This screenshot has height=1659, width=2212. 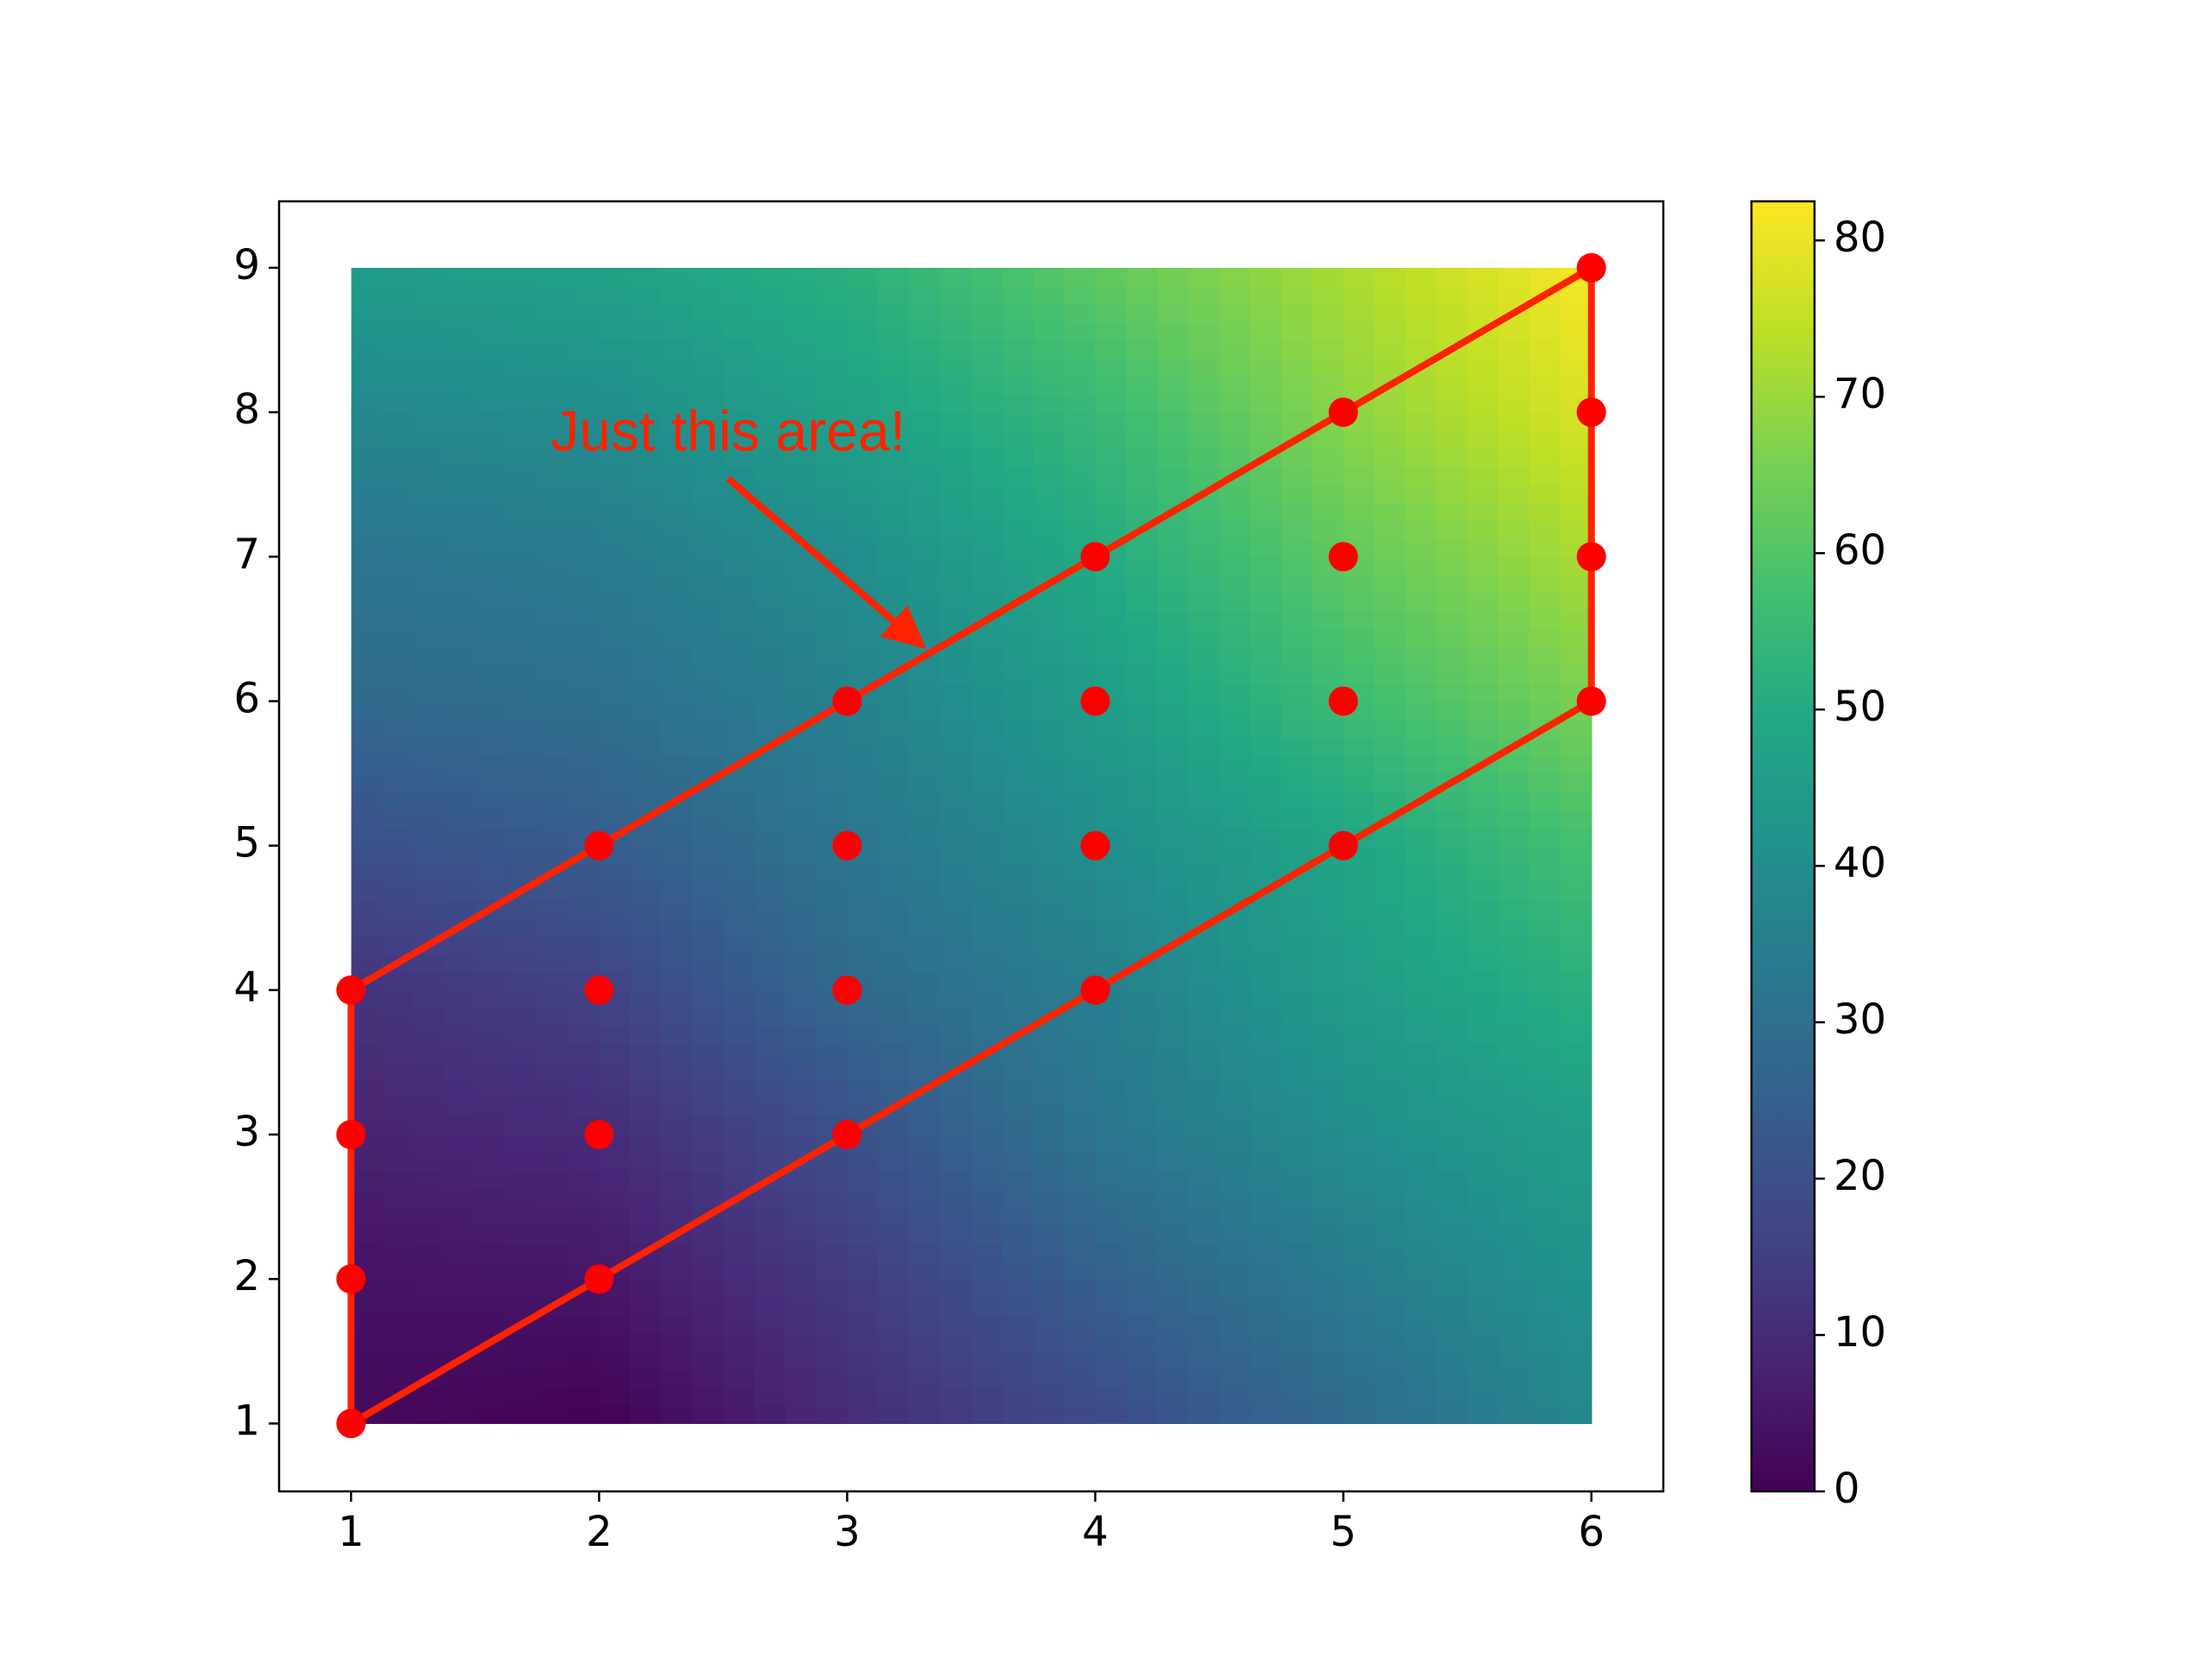 I want to click on point, so click(x=351, y=1135).